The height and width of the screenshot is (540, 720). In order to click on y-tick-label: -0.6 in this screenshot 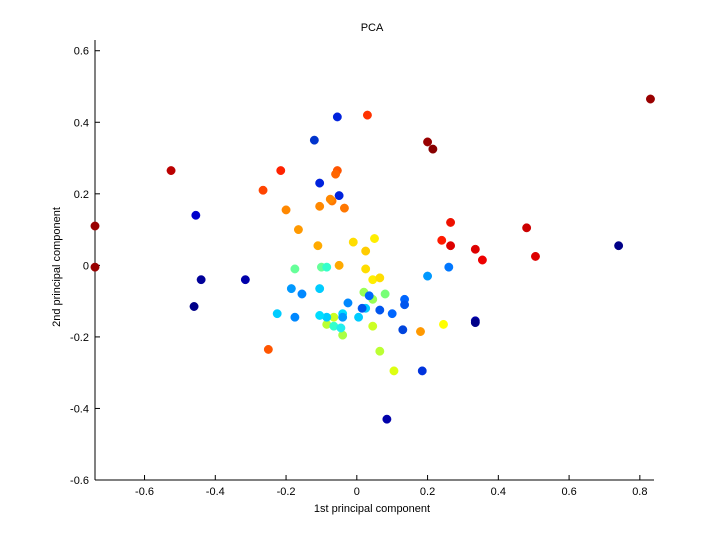, I will do `click(79, 481)`.